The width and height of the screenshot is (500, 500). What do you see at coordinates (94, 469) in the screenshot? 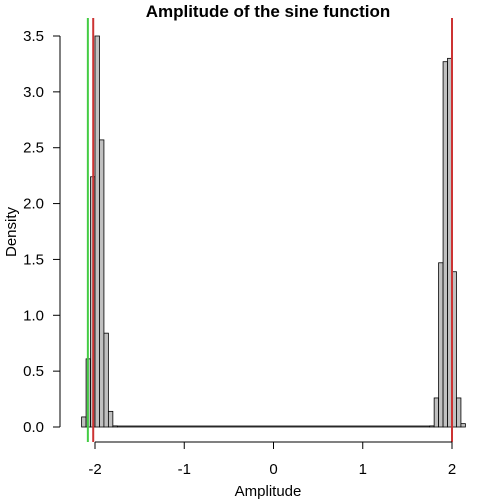
I see `x-tick-label: -2` at bounding box center [94, 469].